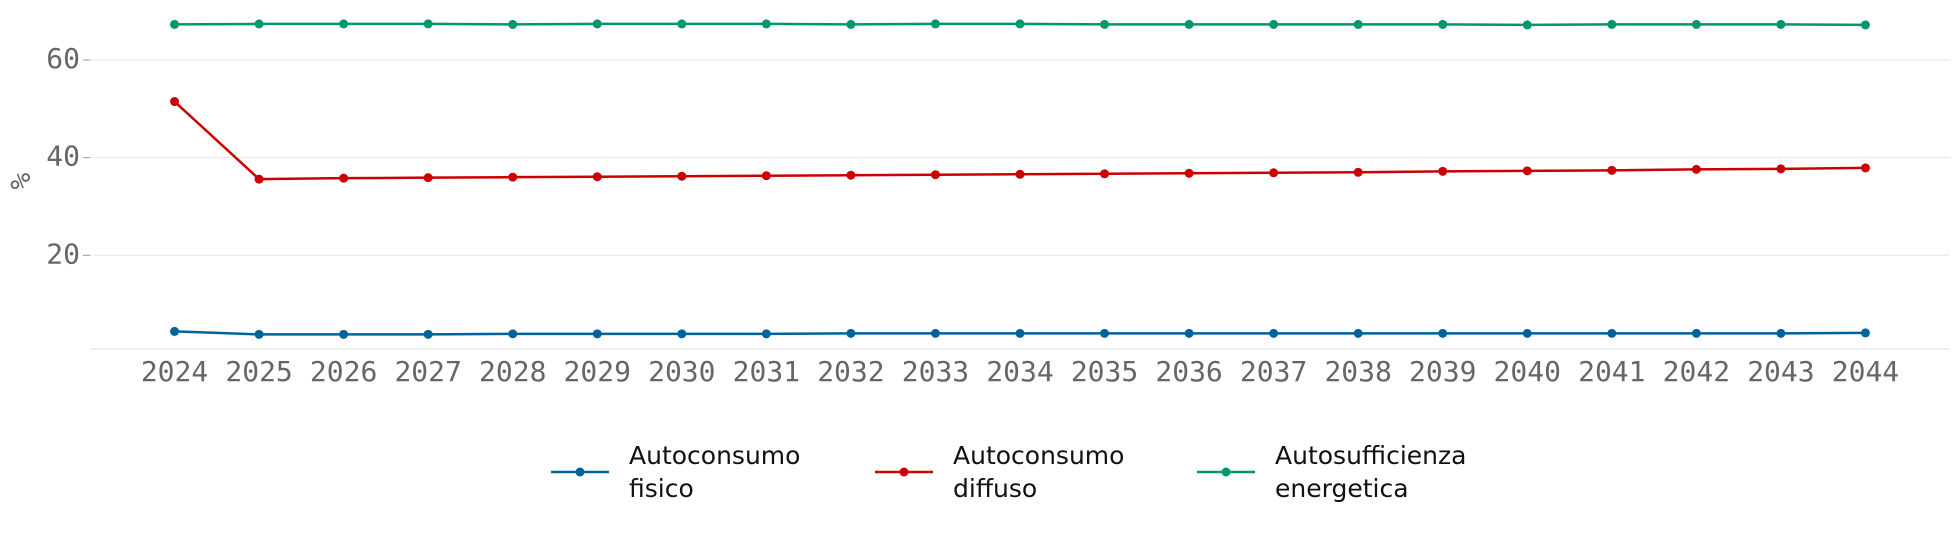  Describe the element at coordinates (766, 371) in the screenshot. I see `x-tick-label: 2031` at that location.